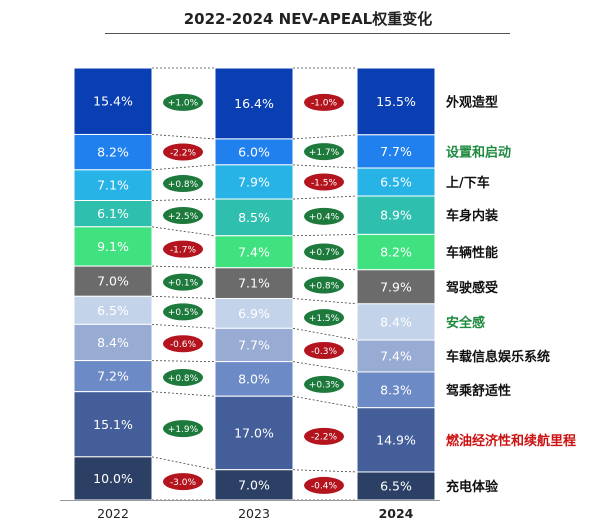  What do you see at coordinates (472, 216) in the screenshot?
I see `category-label: 车身内装` at bounding box center [472, 216].